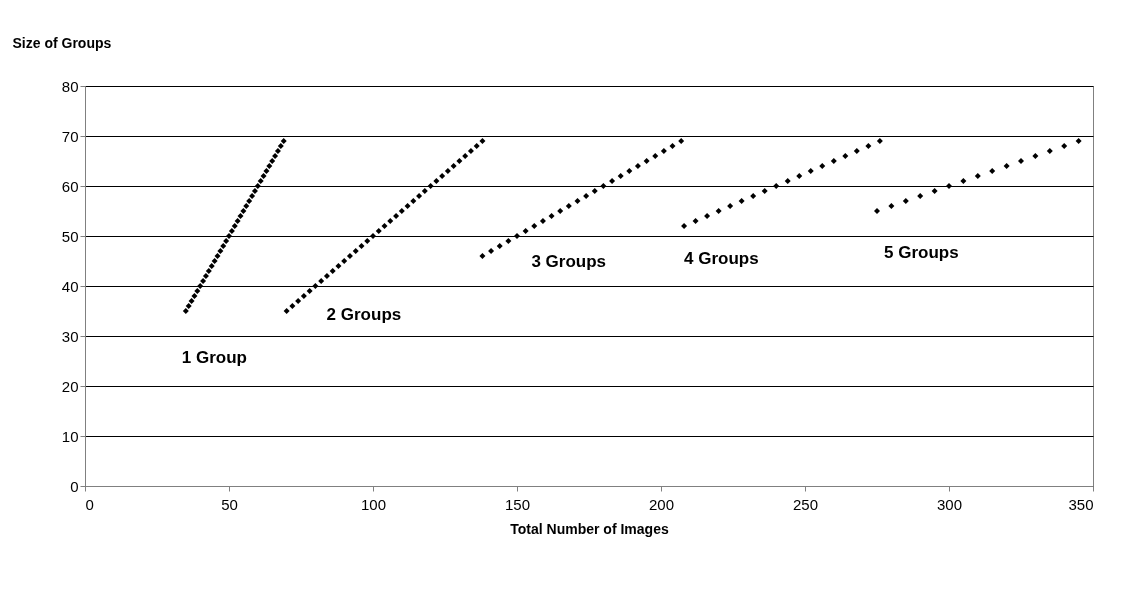 This screenshot has width=1130, height=603. I want to click on x-tick-label: 0, so click(89, 504).